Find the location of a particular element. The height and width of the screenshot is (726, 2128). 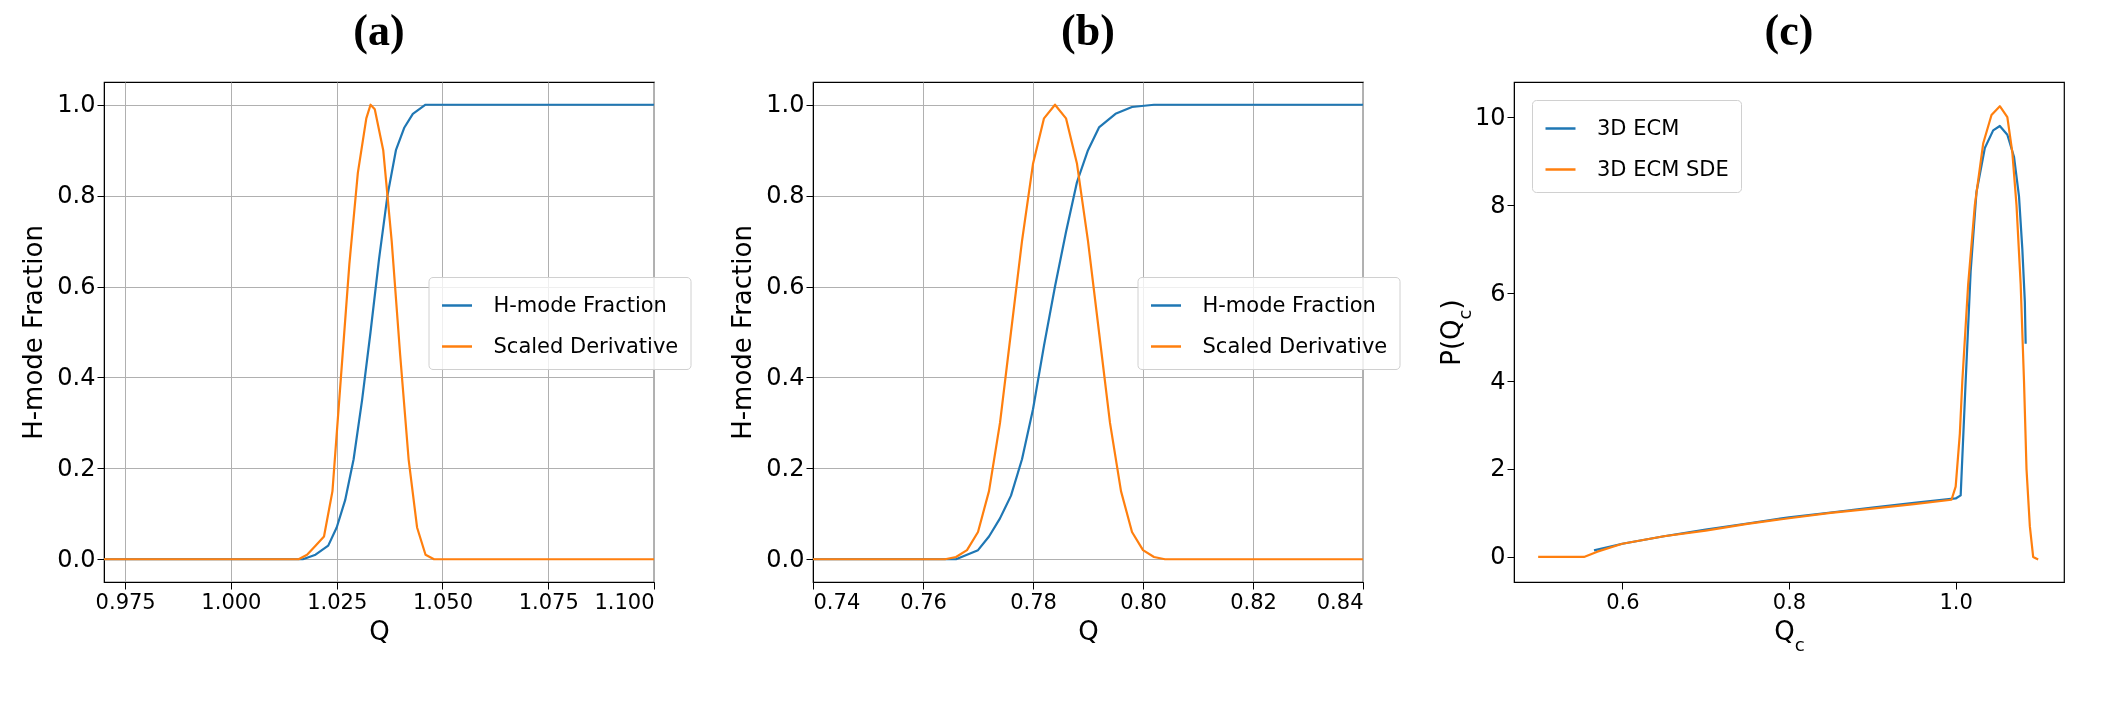

x-tick-label: 0.80 is located at coordinates (1143, 601).